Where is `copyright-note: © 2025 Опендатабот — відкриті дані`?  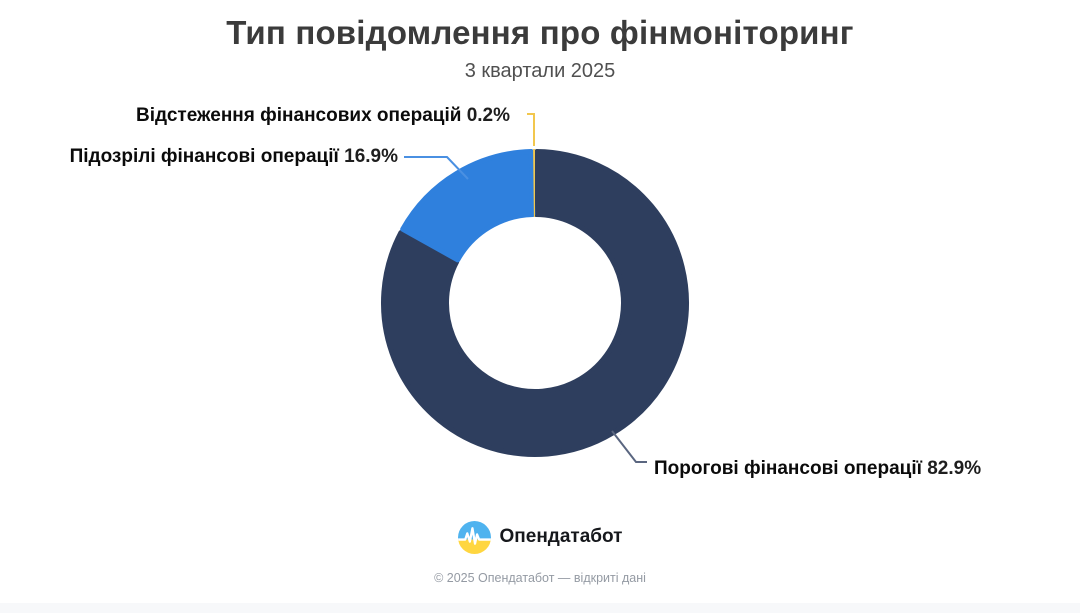
copyright-note: © 2025 Опендатабот — відкриті дані is located at coordinates (540, 578).